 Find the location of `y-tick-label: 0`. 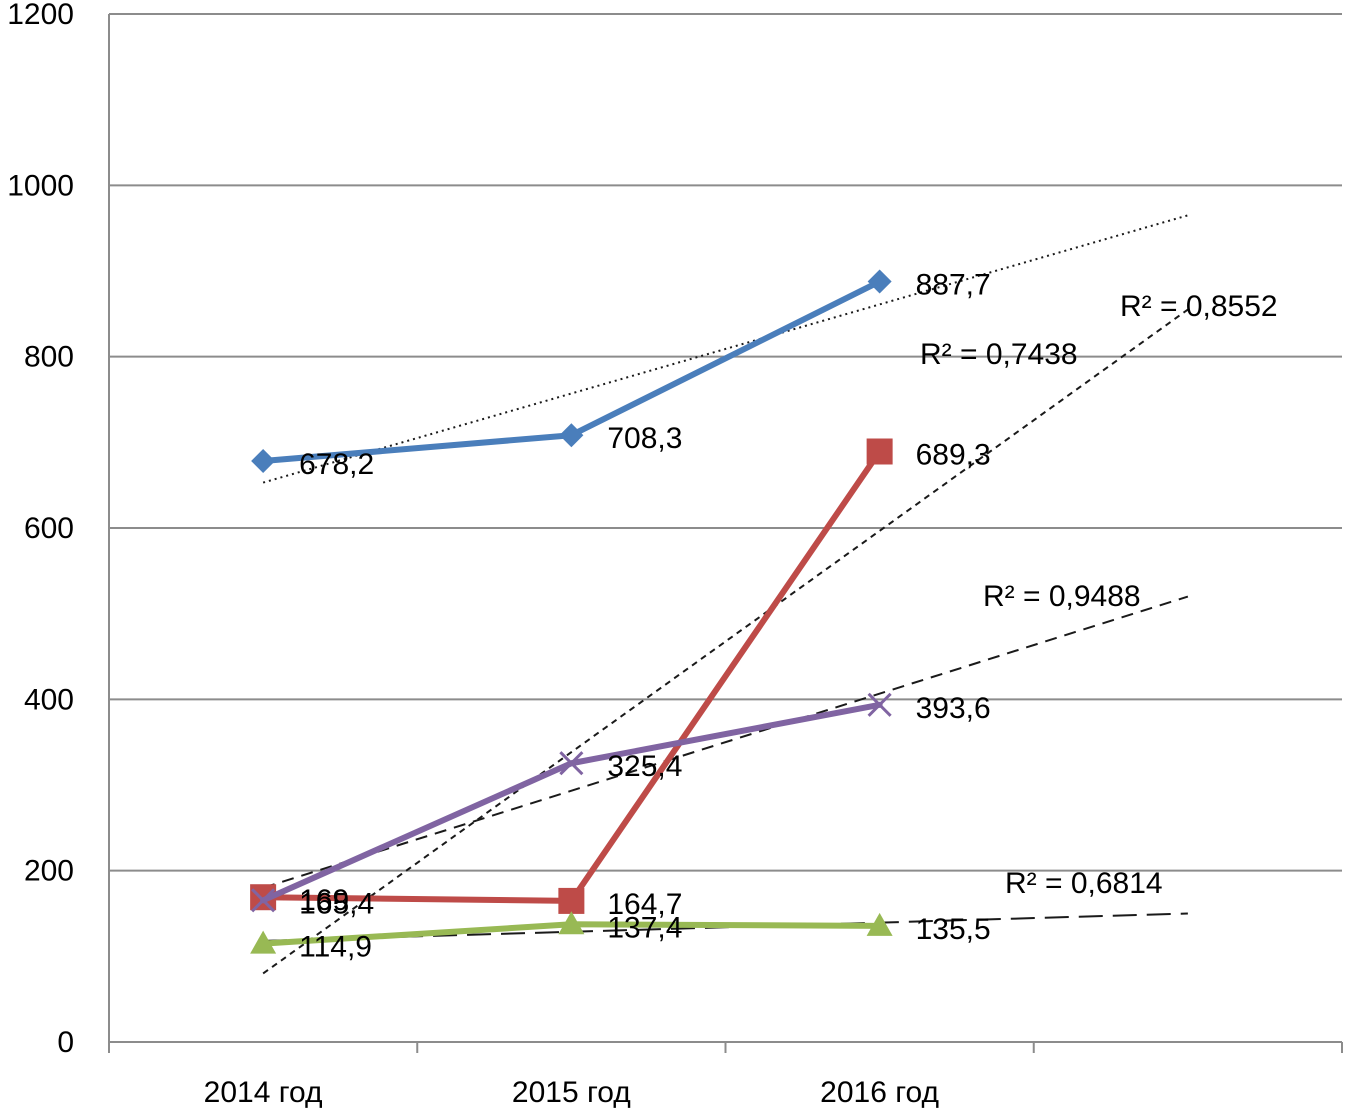

y-tick-label: 0 is located at coordinates (65, 1042).